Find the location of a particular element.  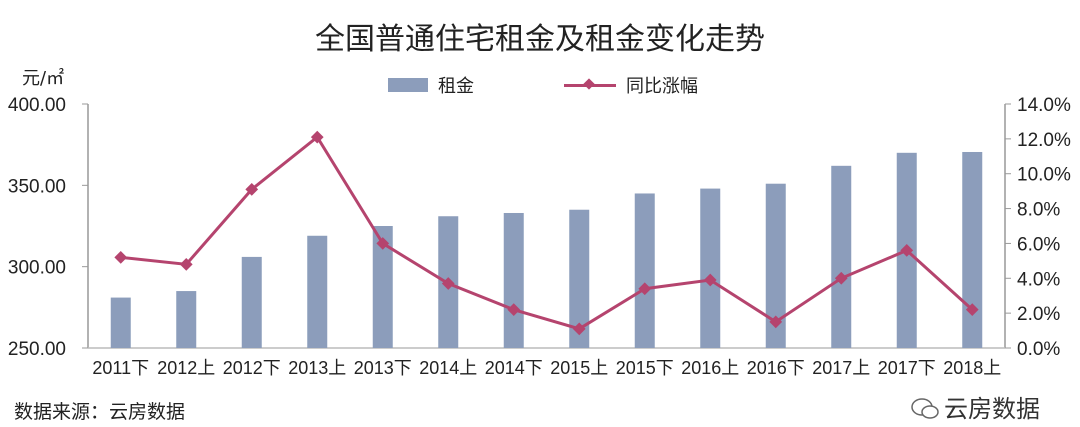

x-tick-label: 2015下 is located at coordinates (645, 368).